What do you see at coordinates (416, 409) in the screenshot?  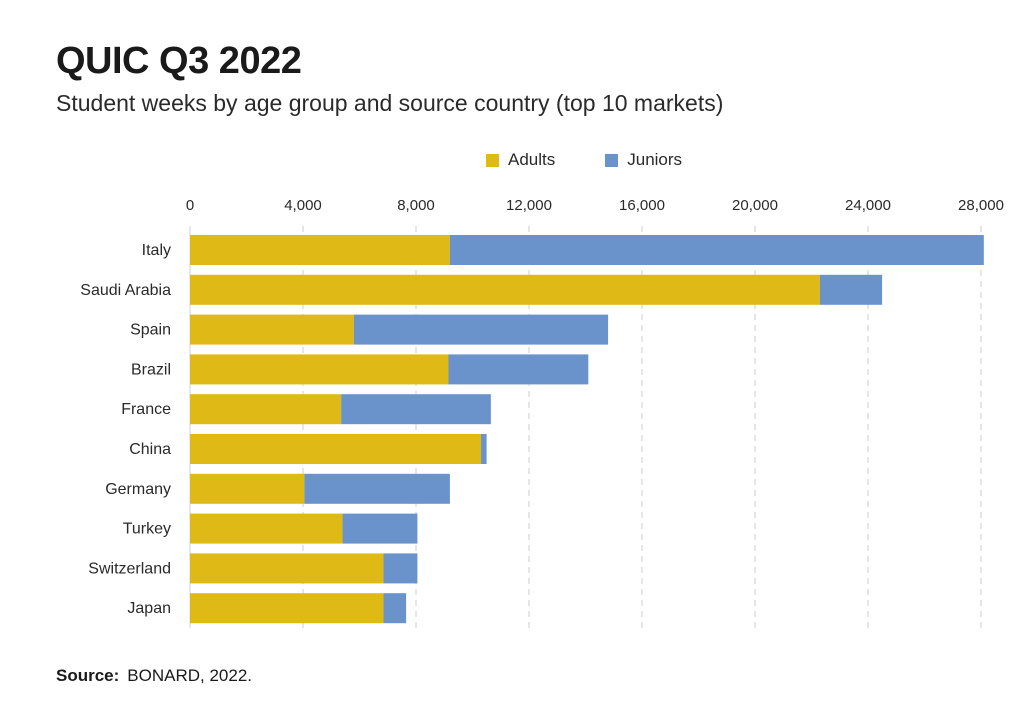 I see `bar-juniors-france` at bounding box center [416, 409].